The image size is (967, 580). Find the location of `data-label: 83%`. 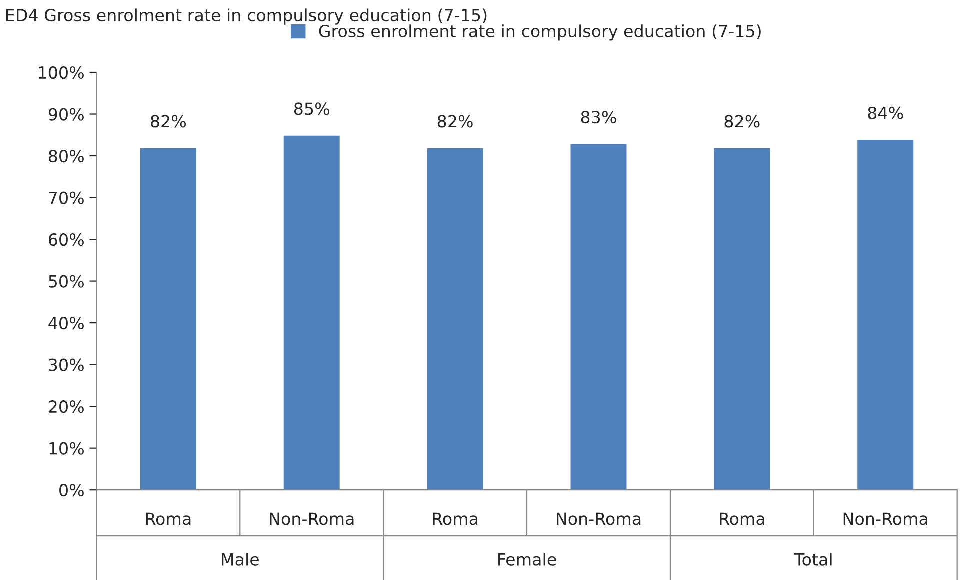

data-label: 83% is located at coordinates (598, 117).